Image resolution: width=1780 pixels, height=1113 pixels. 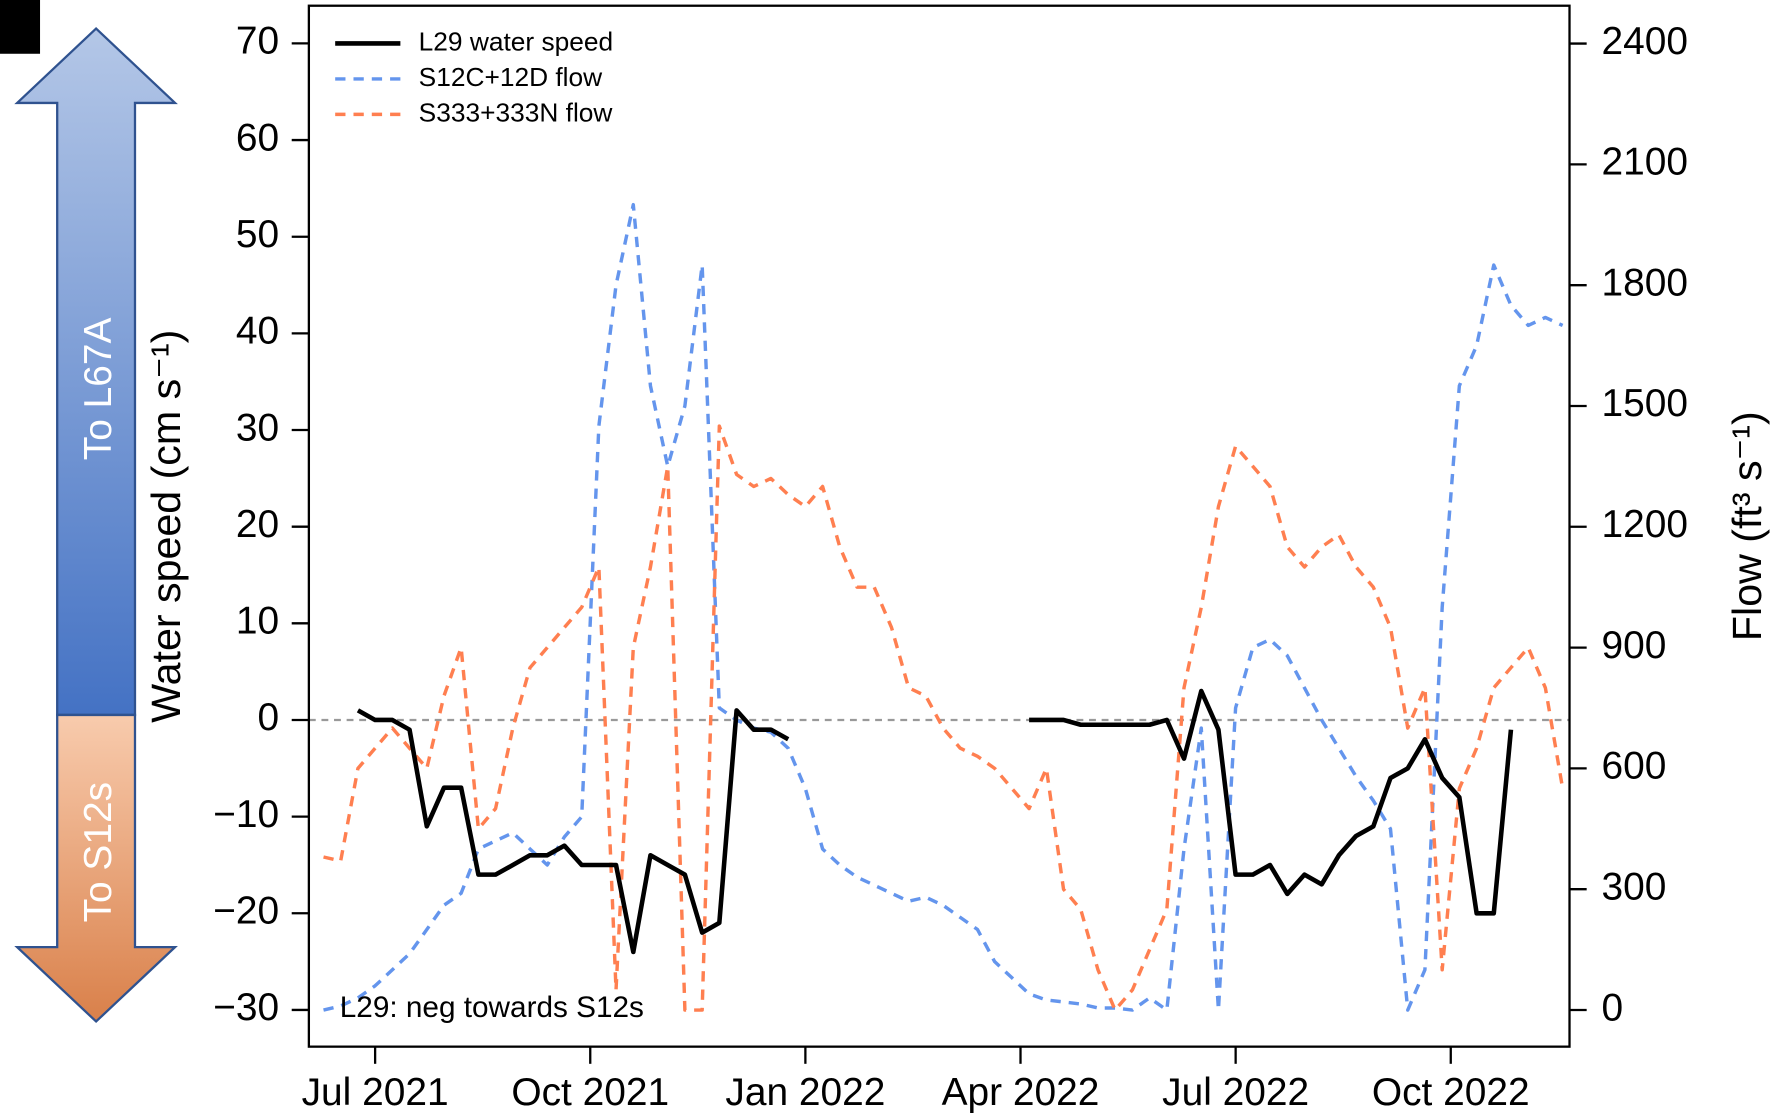 What do you see at coordinates (516, 41) in the screenshot?
I see `legend-label: L29 water speed` at bounding box center [516, 41].